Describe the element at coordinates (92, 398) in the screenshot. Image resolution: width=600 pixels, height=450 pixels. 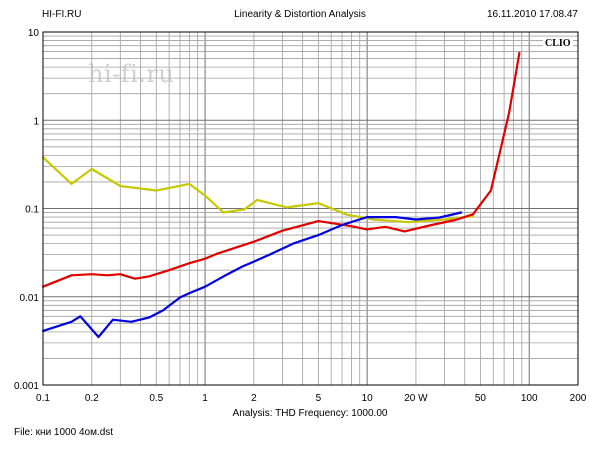
I see `x-tick-label: 0.2` at that location.